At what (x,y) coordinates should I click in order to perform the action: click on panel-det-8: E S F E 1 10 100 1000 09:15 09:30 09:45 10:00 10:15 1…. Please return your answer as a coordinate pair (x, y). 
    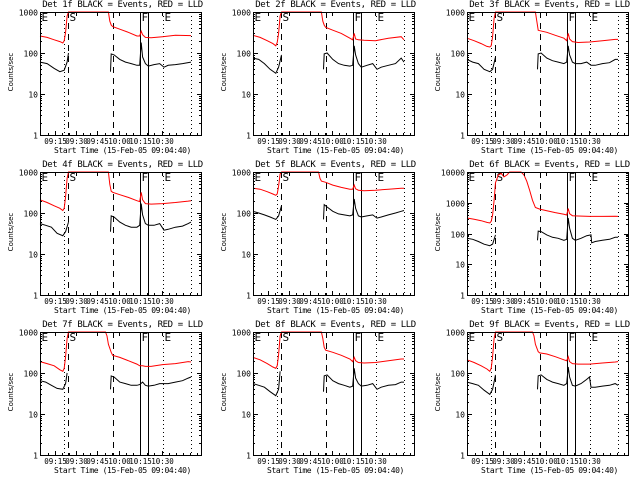
    Looking at the image, I should click on (319, 400).